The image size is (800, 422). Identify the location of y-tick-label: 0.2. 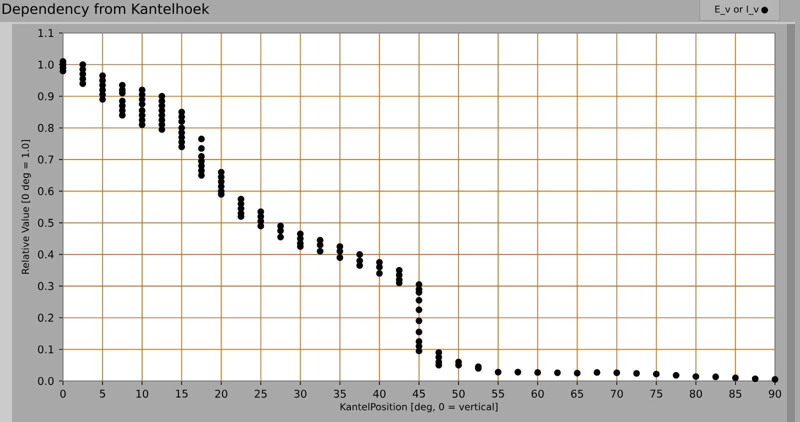
(46, 318).